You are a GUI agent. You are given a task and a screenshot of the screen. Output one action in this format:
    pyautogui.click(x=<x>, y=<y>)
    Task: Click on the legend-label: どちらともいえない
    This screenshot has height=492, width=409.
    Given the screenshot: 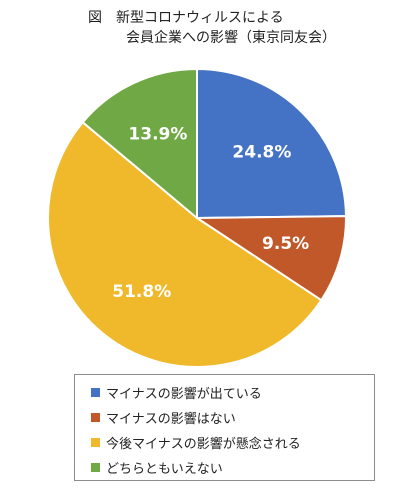 What is the action you would take?
    pyautogui.click(x=164, y=469)
    